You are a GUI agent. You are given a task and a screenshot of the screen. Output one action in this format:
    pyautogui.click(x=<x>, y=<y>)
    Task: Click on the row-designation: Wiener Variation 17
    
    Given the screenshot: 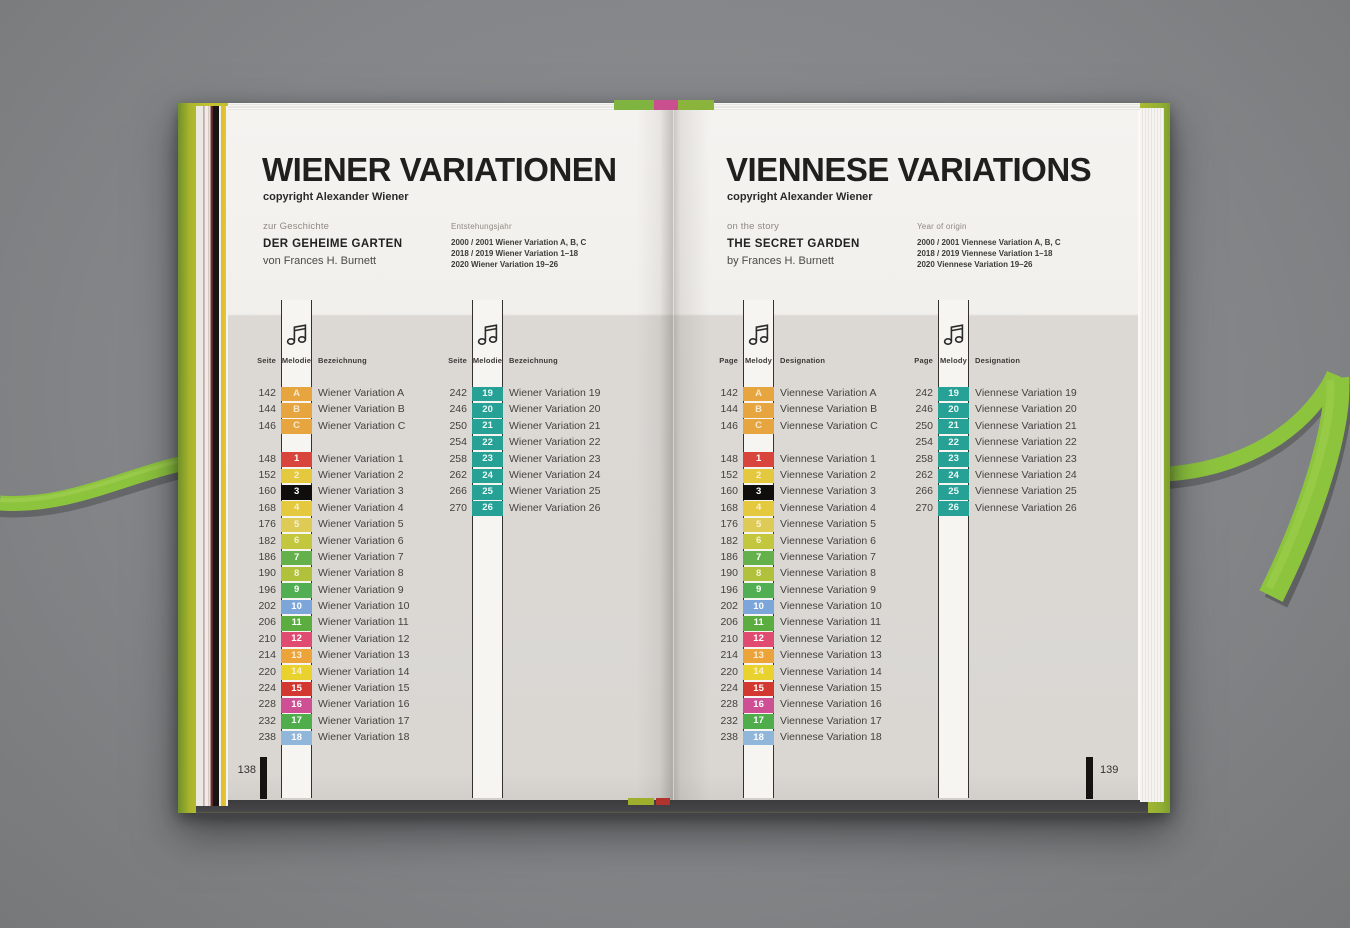 What is the action you would take?
    pyautogui.click(x=364, y=720)
    